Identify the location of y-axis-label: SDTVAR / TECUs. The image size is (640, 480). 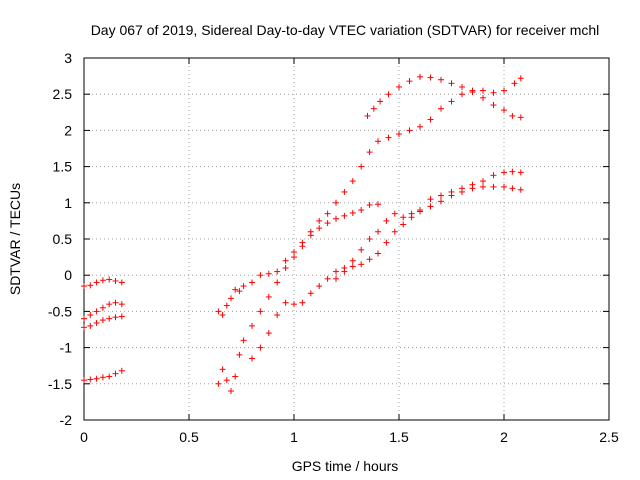
(15, 239).